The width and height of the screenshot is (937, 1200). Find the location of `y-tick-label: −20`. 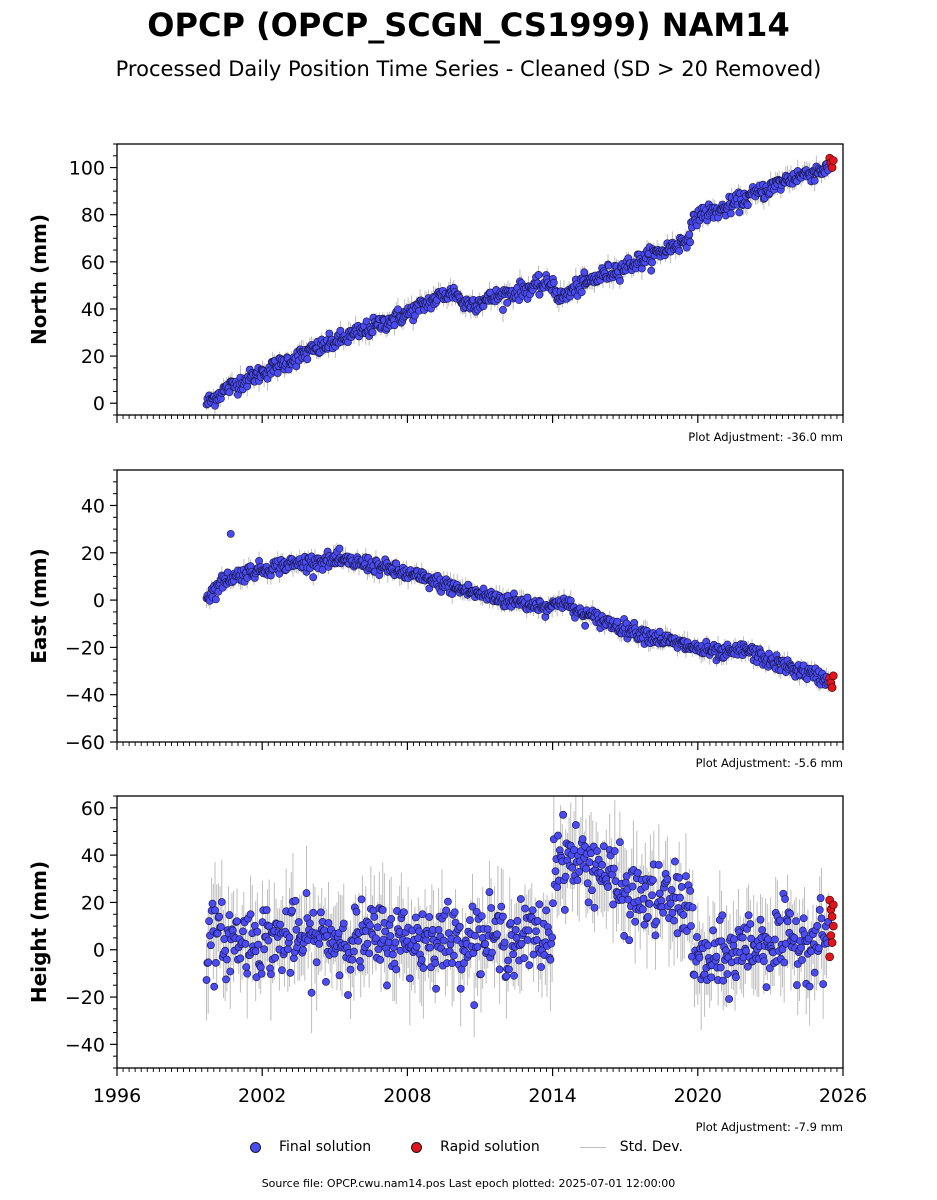

y-tick-label: −20 is located at coordinates (85, 998).